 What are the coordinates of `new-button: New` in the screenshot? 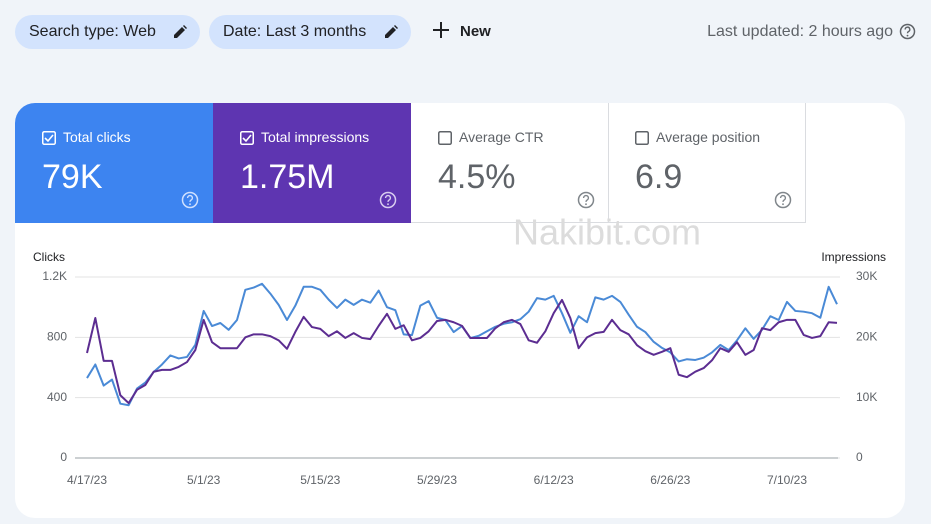 It's located at (461, 32).